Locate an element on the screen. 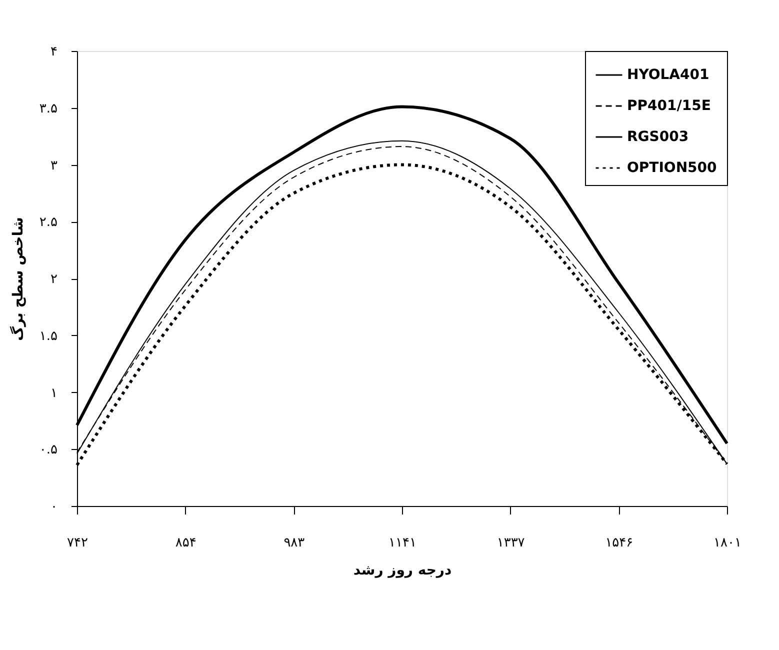  y-tick-label: ۰ is located at coordinates (54, 507).